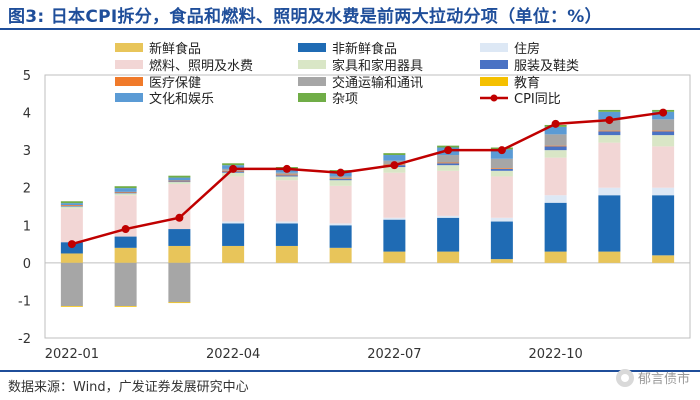 This screenshot has height=400, width=700. Describe the element at coordinates (555, 354) in the screenshot. I see `x-tick-label: 2022-10` at that location.